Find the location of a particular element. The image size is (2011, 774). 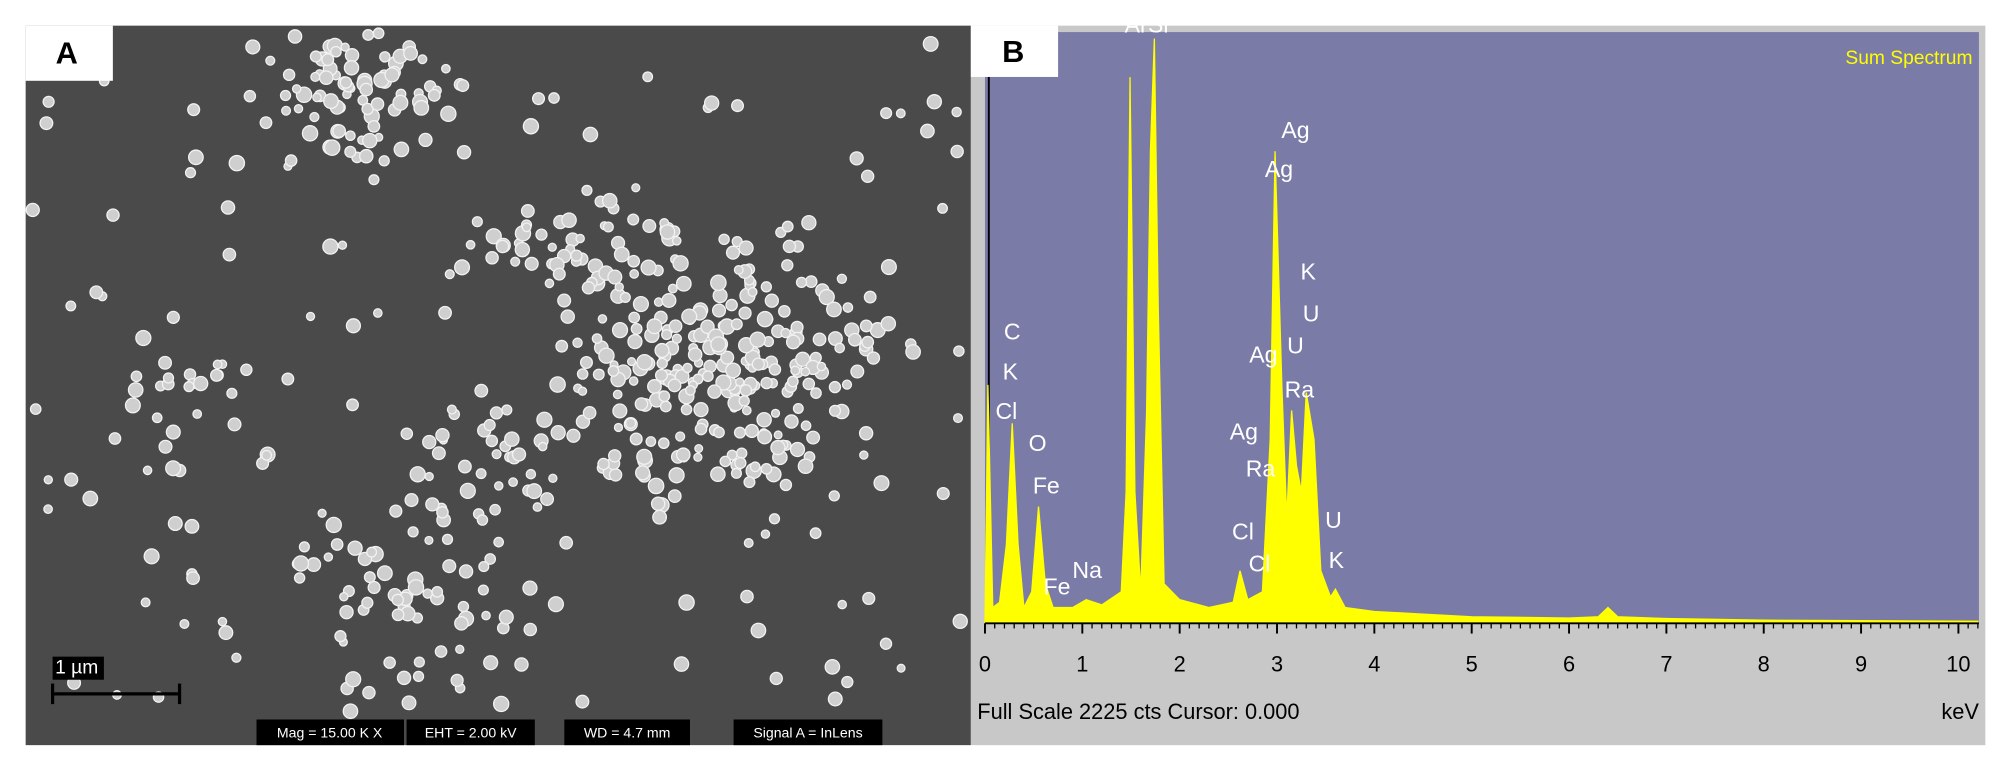

panel-label-box is located at coordinates (1014, 51).